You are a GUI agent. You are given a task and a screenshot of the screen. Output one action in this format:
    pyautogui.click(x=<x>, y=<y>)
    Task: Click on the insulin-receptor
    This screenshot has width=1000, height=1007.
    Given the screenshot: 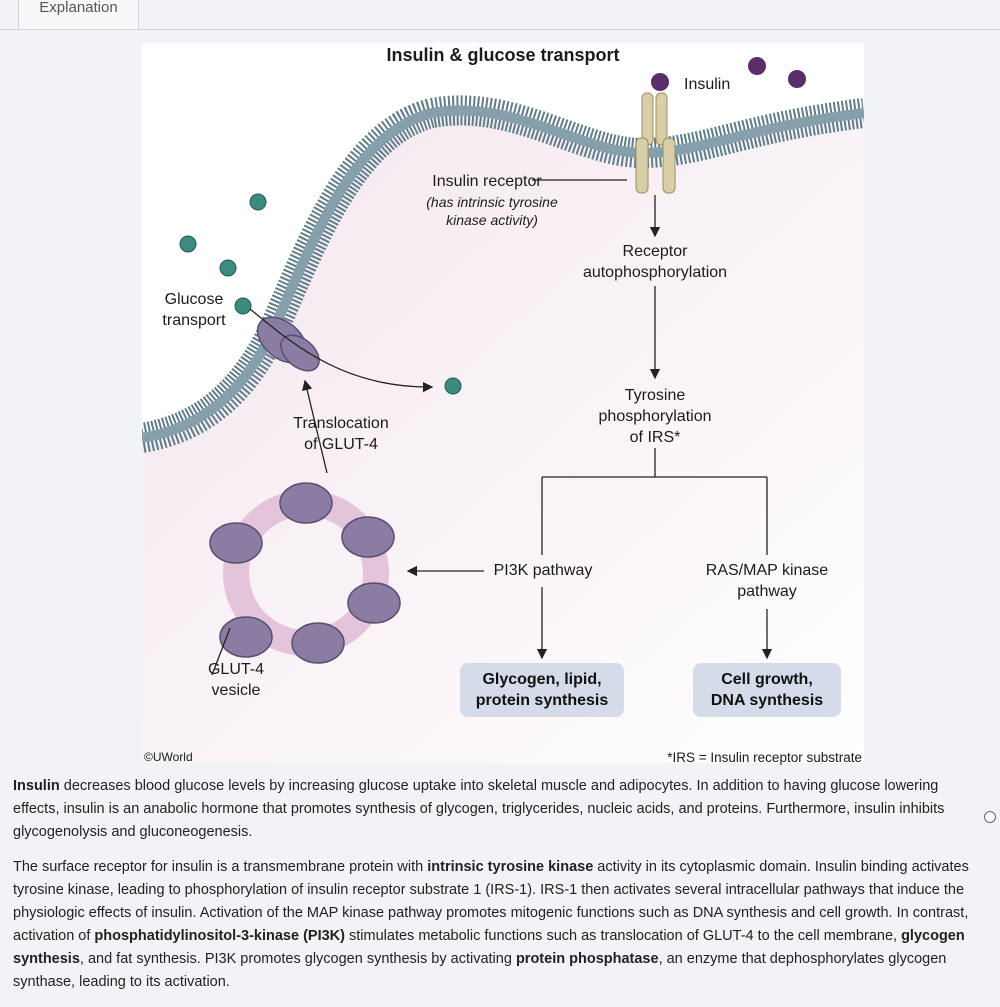 What is the action you would take?
    pyautogui.click(x=655, y=143)
    